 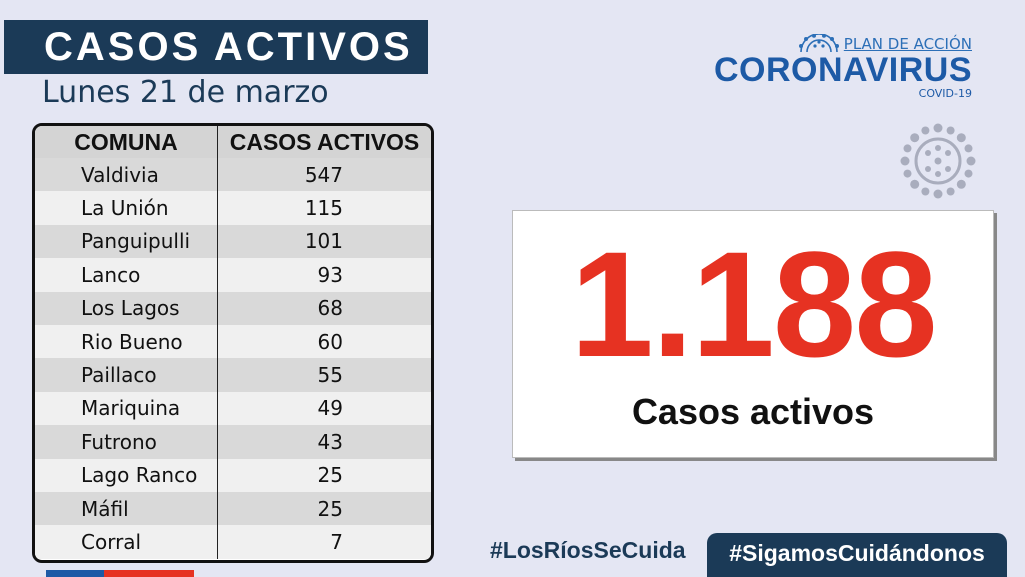 I want to click on commune-name: Lanco, so click(x=126, y=275).